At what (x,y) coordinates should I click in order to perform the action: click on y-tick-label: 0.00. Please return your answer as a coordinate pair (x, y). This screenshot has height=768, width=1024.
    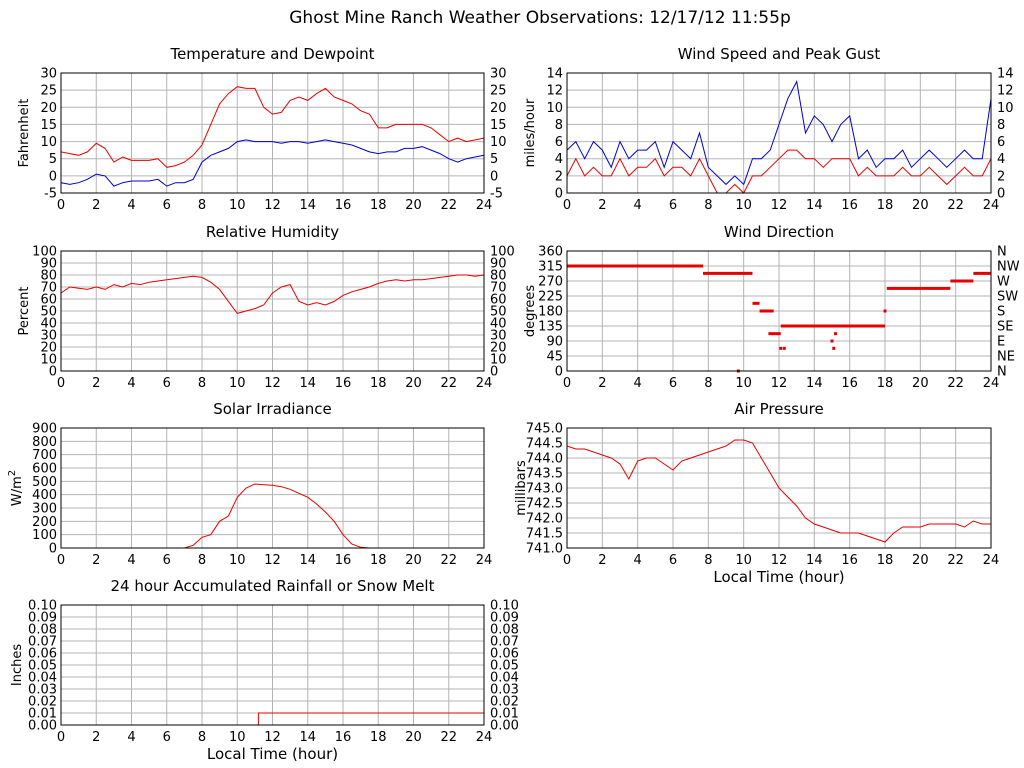
    Looking at the image, I should click on (42, 726).